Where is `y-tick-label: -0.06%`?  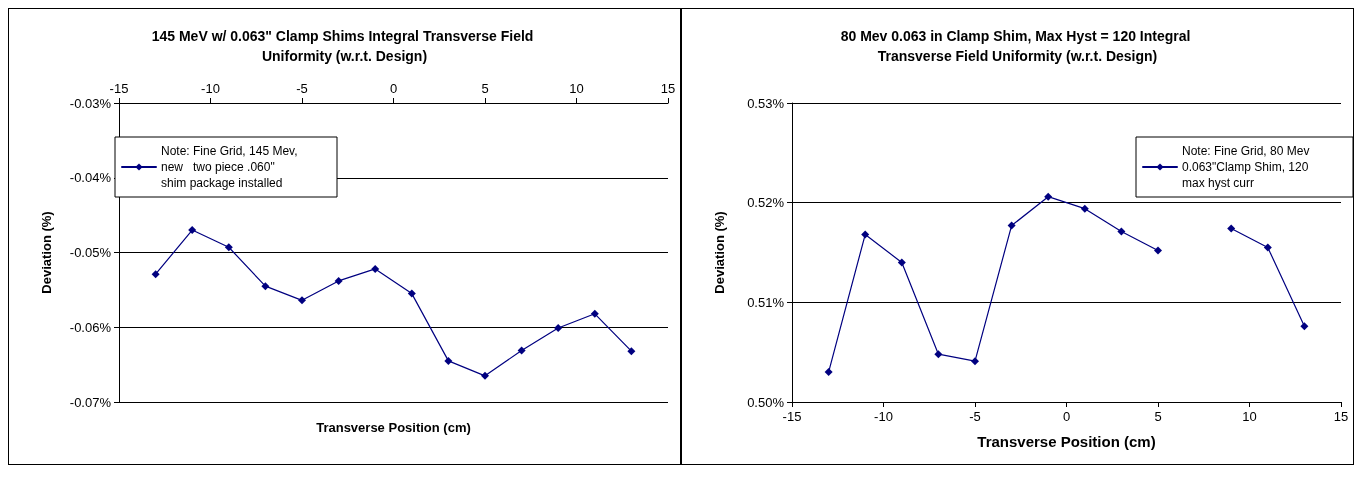
y-tick-label: -0.06% is located at coordinates (90, 327).